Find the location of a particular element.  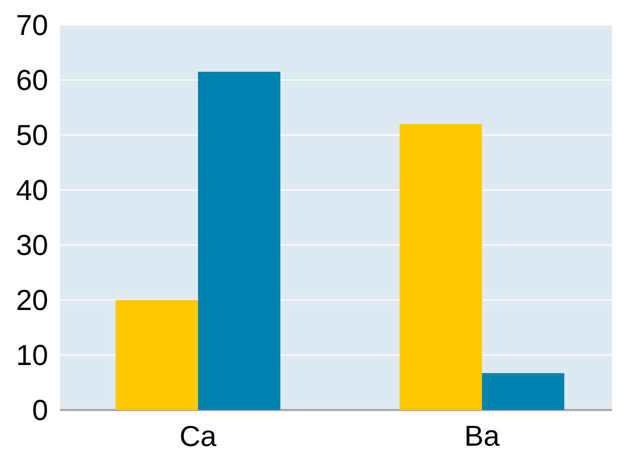

y-tick-label: 60 is located at coordinates (33, 80).